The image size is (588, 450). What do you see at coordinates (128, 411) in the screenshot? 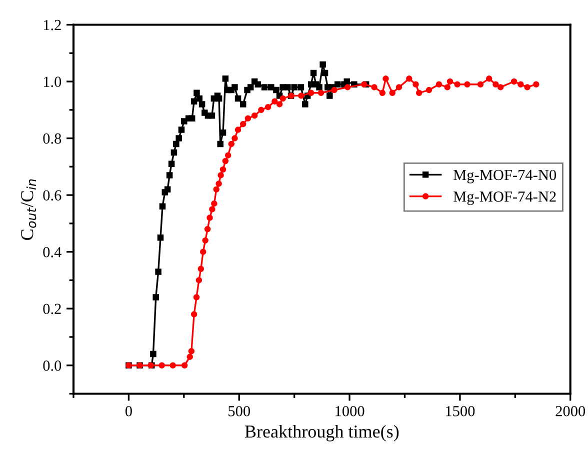
I see `x-tick-label: 0` at bounding box center [128, 411].